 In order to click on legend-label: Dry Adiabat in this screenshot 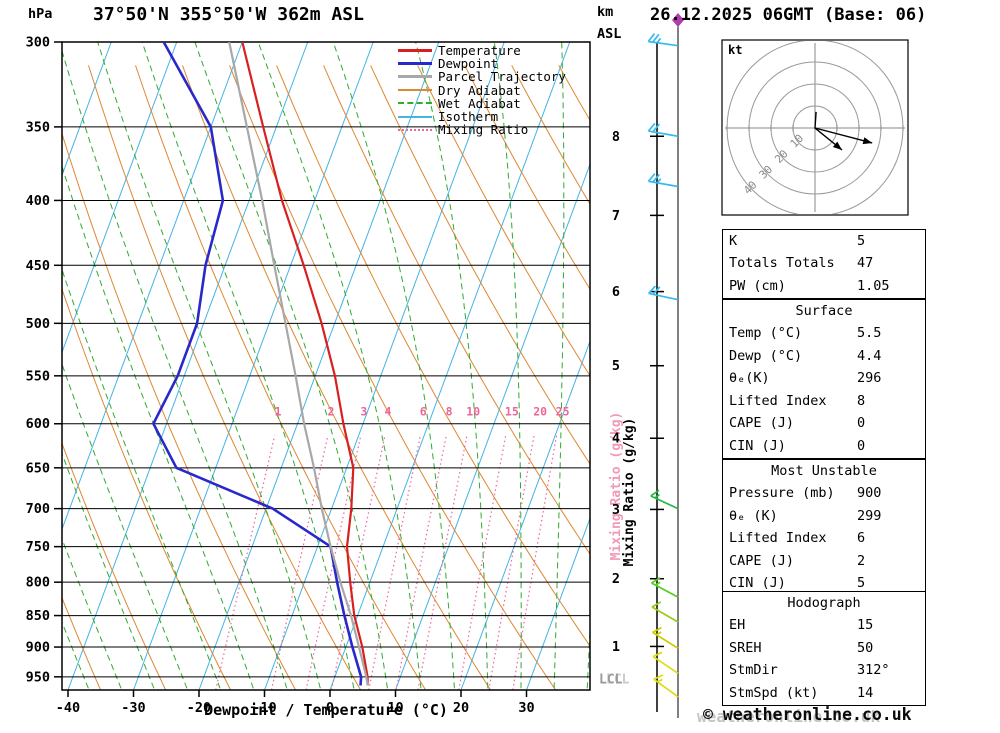, I will do `click(479, 90)`.